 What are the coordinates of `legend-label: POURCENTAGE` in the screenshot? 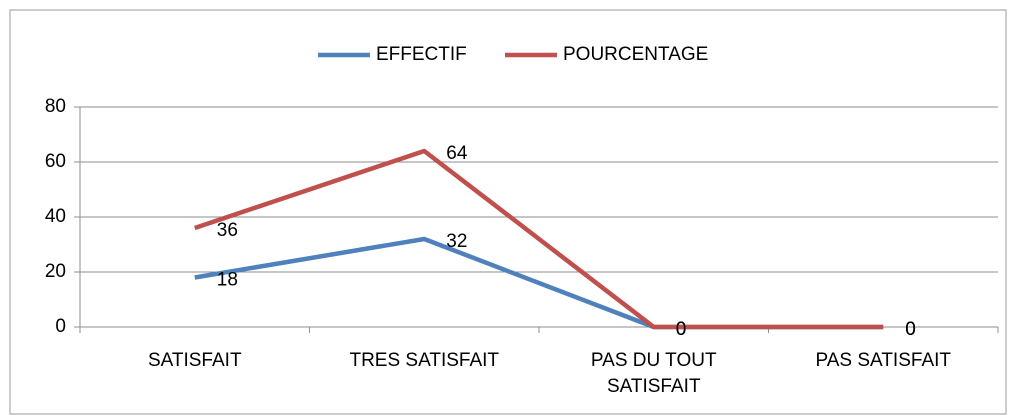 It's located at (635, 54).